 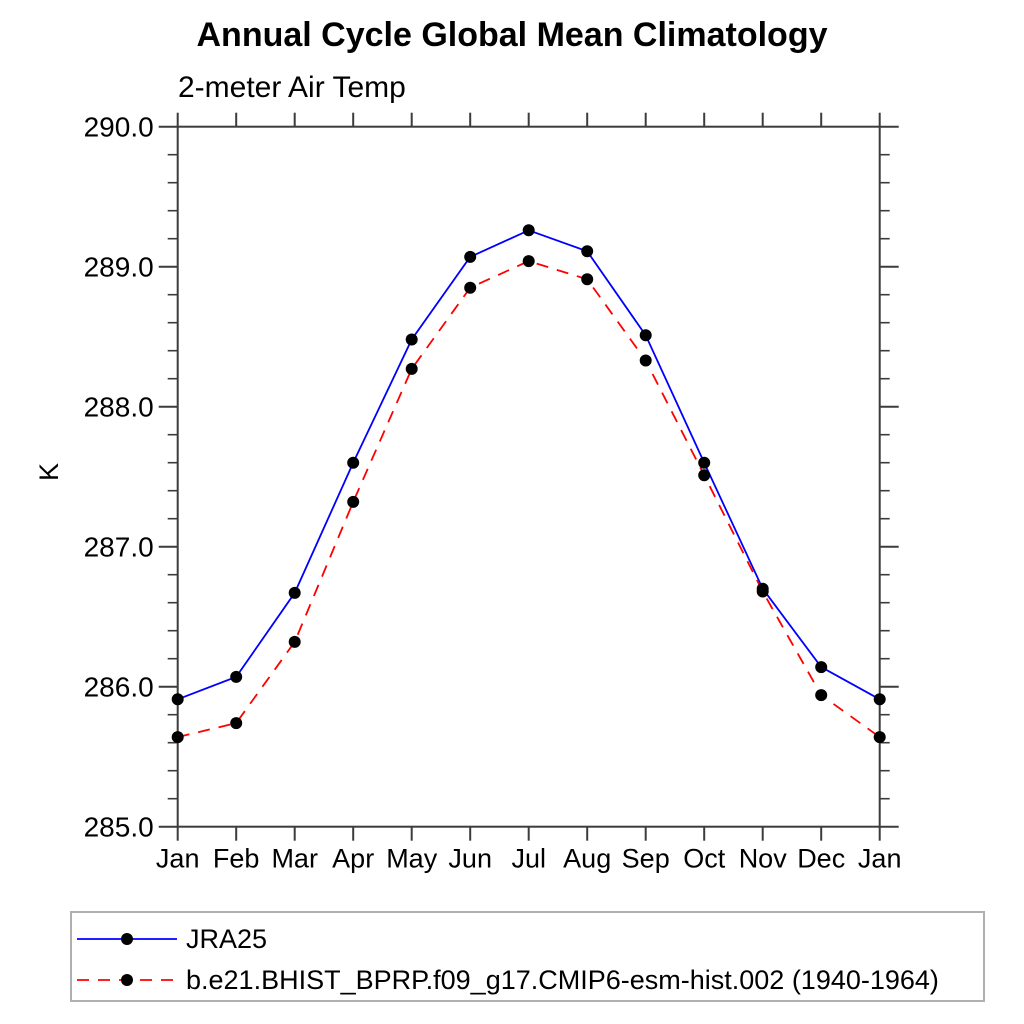 I want to click on x-axis-tick-label: Mar, so click(x=294, y=859).